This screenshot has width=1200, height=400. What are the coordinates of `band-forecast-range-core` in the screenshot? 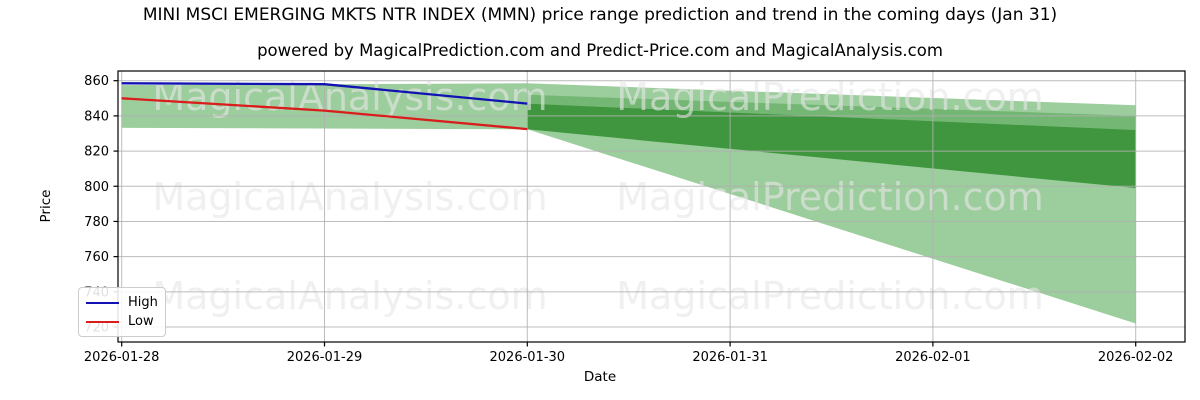 It's located at (831, 145).